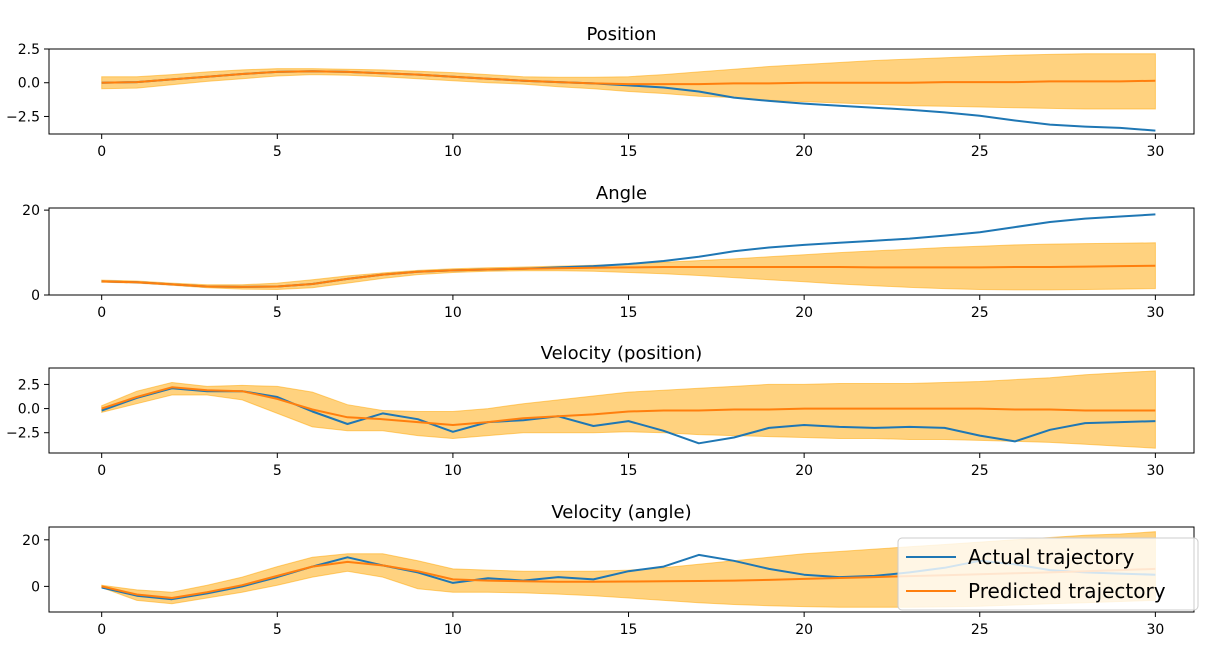 The width and height of the screenshot is (1221, 650). I want to click on legend-frame, so click(1048, 574).